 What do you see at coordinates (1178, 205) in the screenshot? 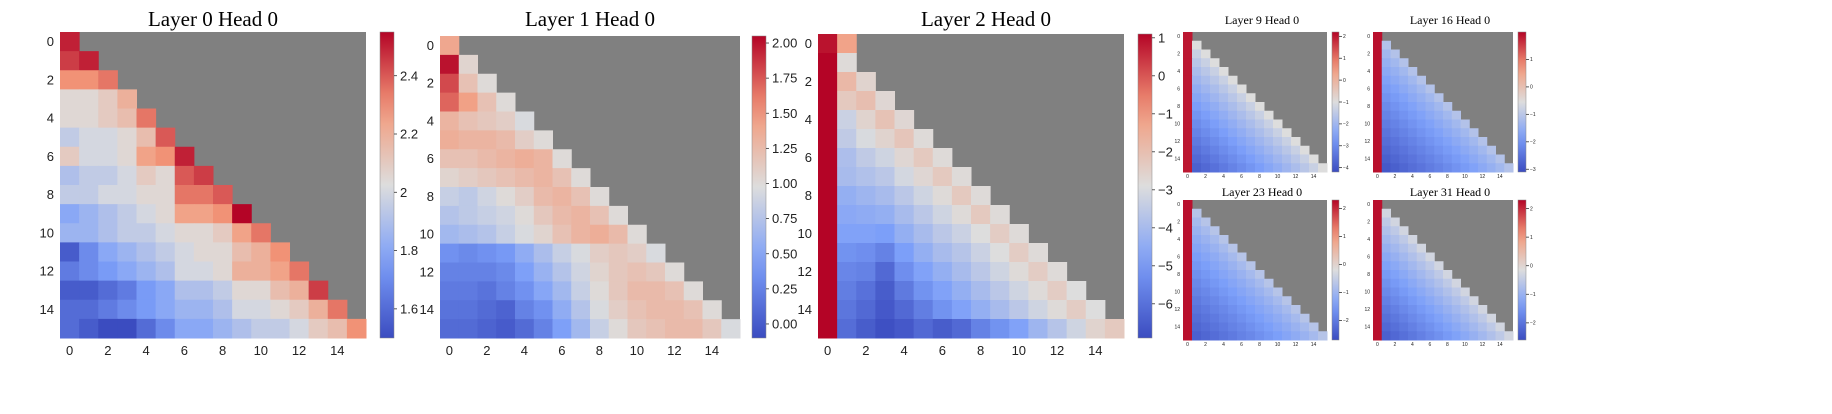
I see `y-tick-label: 0` at bounding box center [1178, 205].